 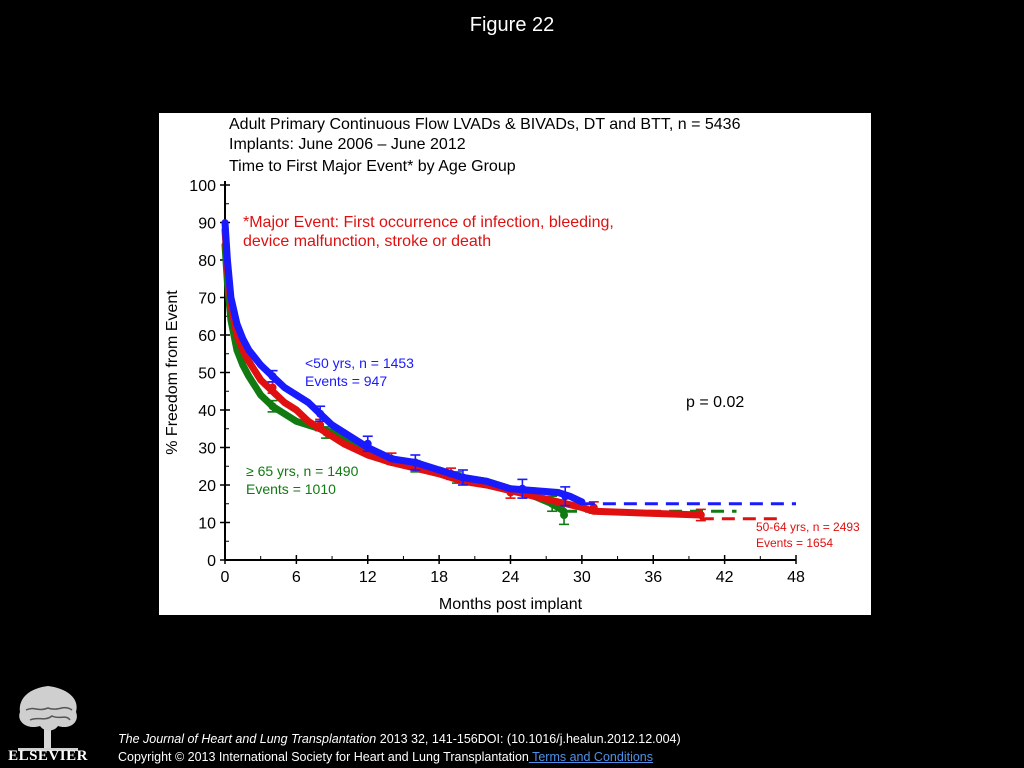 I want to click on x-tick-label: 12, so click(x=368, y=577).